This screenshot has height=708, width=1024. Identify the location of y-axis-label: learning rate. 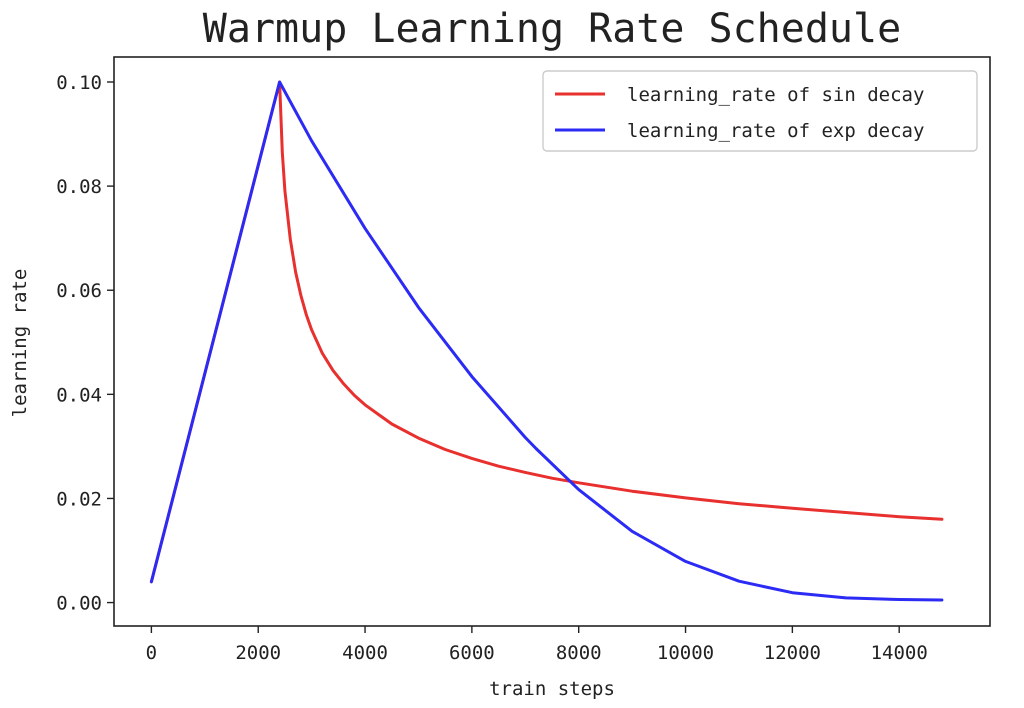
(20, 343).